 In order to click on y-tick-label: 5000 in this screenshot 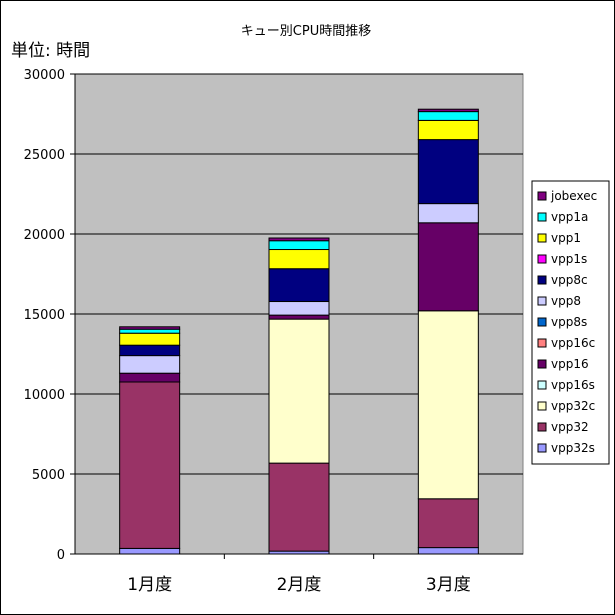, I will do `click(48, 475)`.